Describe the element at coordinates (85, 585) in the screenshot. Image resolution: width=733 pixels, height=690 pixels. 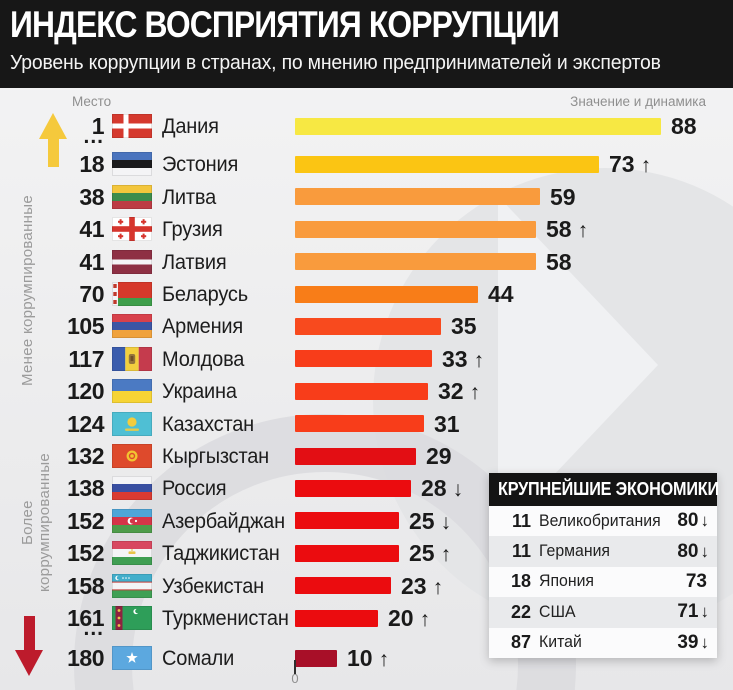
I see `country-rank: 158` at that location.